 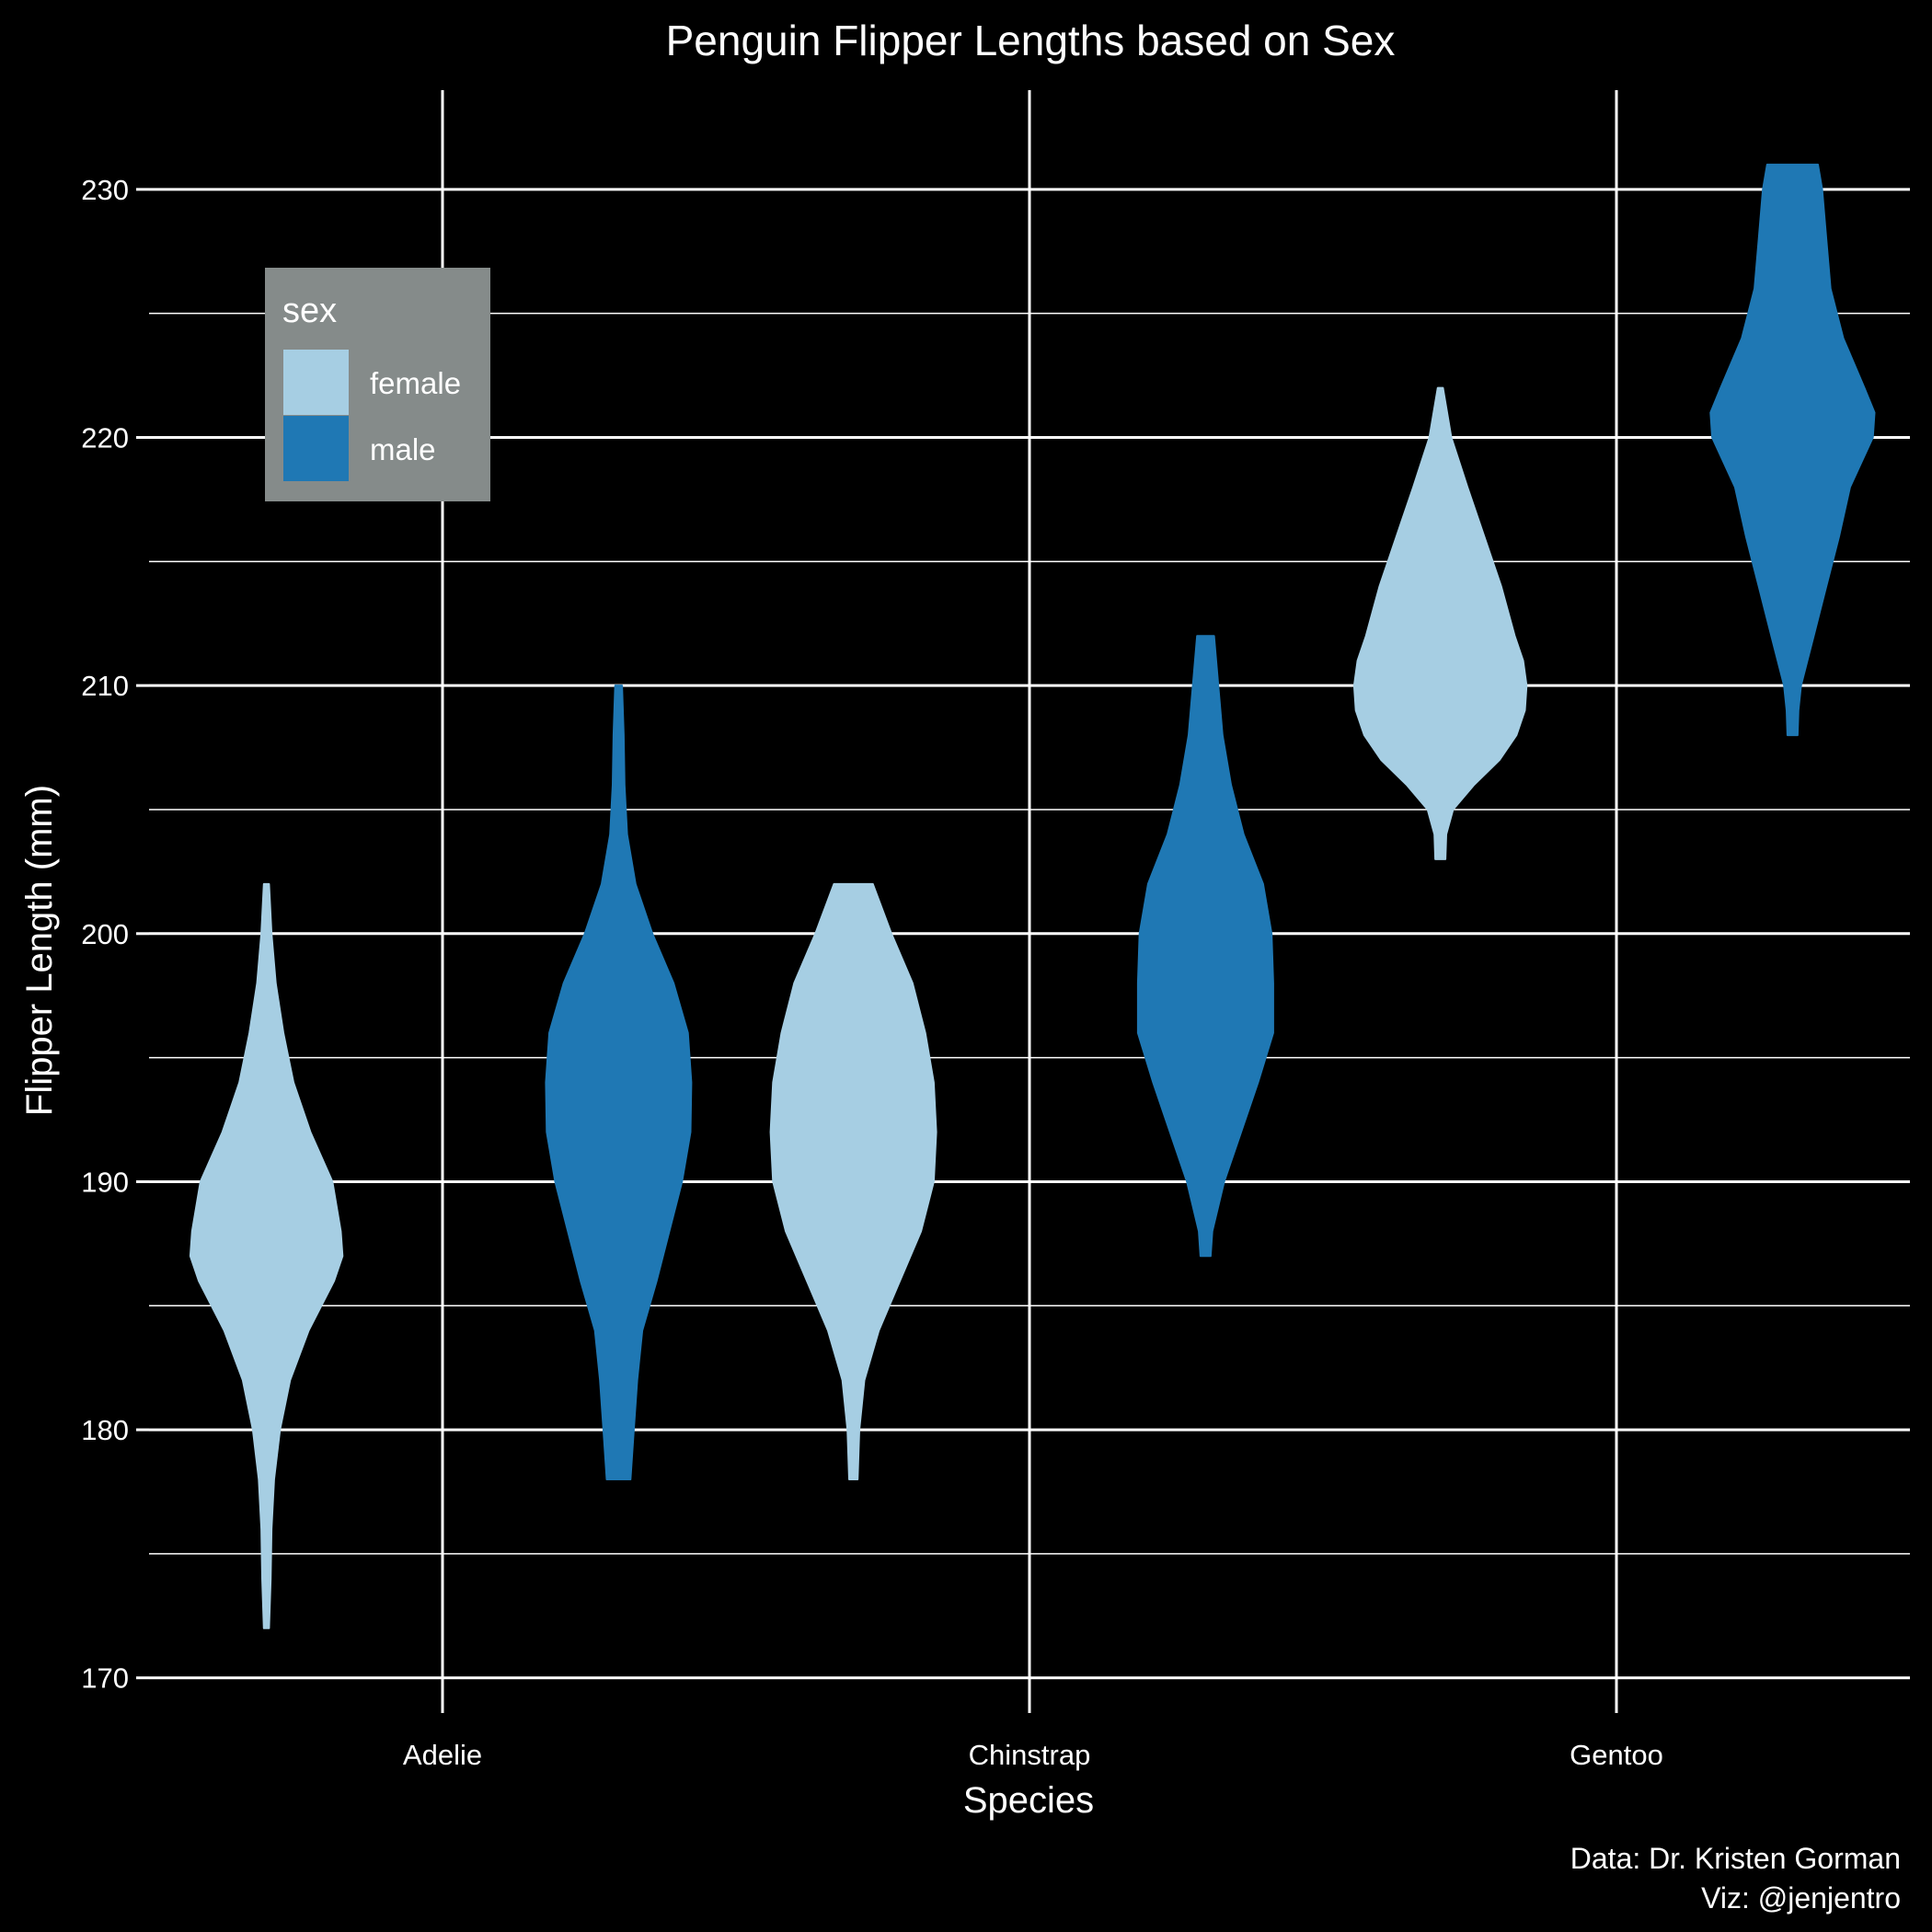 What do you see at coordinates (1205, 947) in the screenshot?
I see `violin-male-chinstrap` at bounding box center [1205, 947].